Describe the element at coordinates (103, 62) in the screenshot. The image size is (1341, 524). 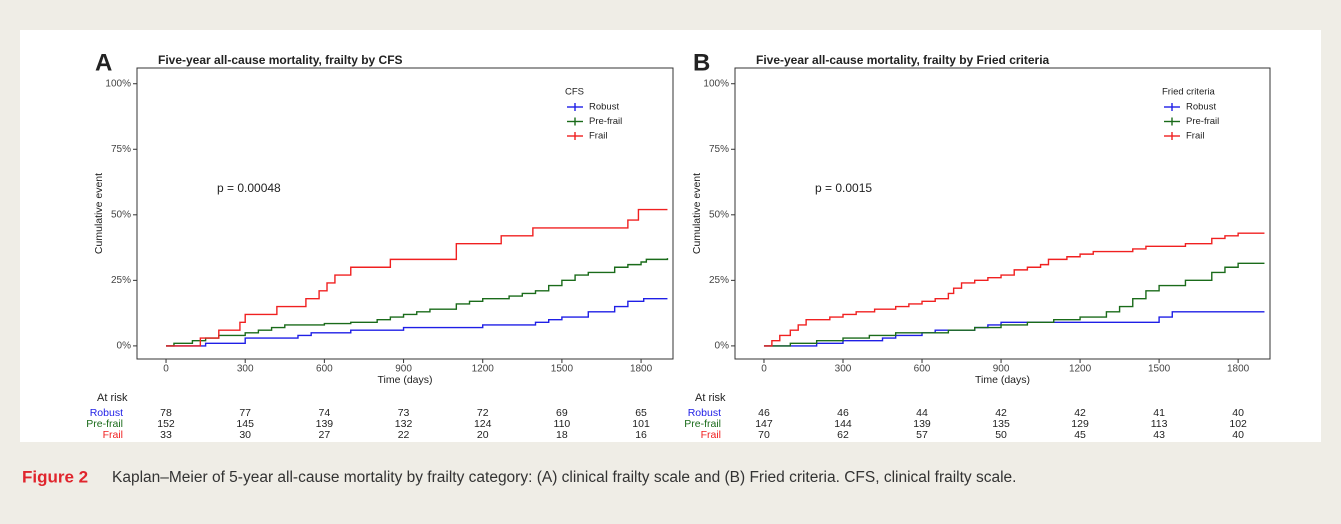
I see `panel-letter: A` at that location.